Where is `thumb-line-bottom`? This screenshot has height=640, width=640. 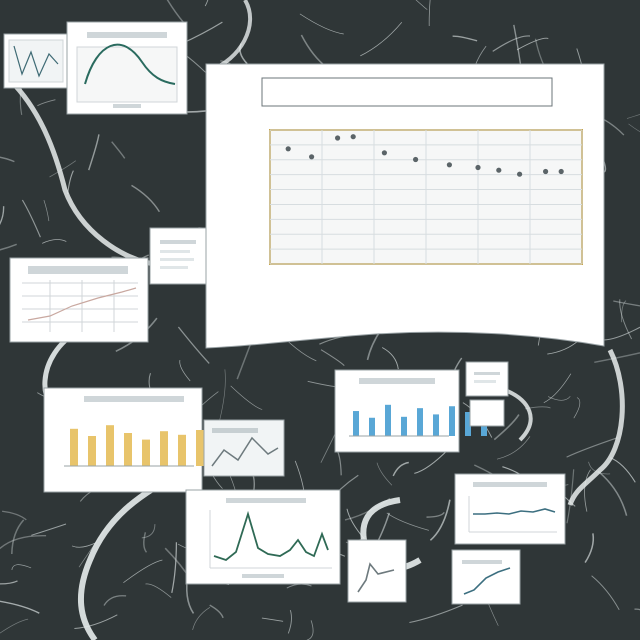
thumb-line-bottom is located at coordinates (263, 537).